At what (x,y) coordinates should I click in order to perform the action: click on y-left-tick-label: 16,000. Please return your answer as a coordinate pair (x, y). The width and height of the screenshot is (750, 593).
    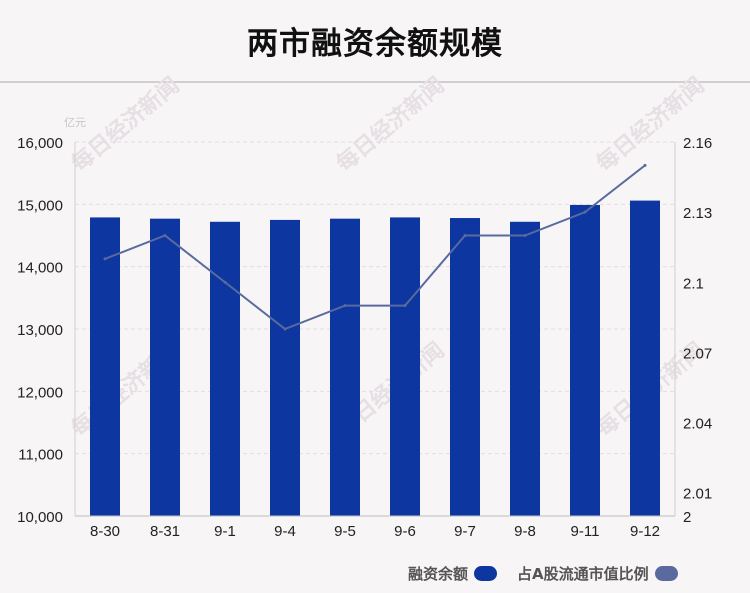
    Looking at the image, I should click on (40, 143).